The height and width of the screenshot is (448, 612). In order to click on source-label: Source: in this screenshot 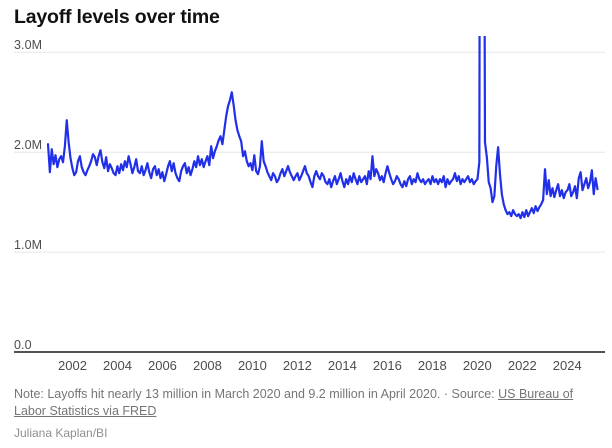, I will do `click(475, 394)`.